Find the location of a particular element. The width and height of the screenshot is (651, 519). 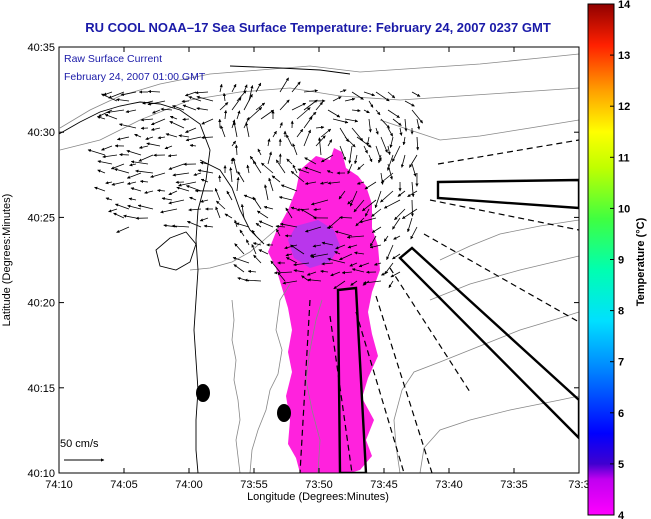

colorbar-ticks: 4 5 6 7 8 9 10 11 12 13 14 is located at coordinates (620, 259).